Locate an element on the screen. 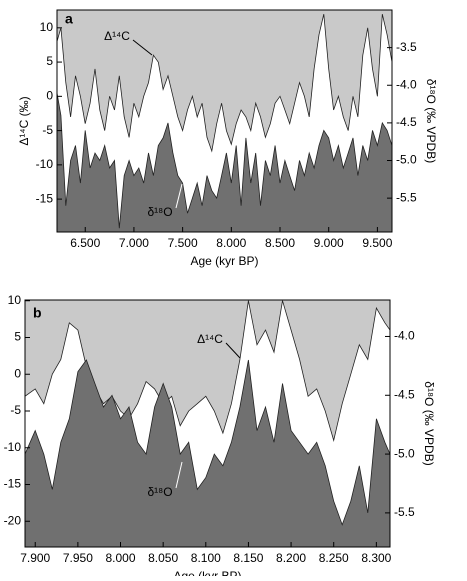  x-tick-label: 7.000 is located at coordinates (134, 243).